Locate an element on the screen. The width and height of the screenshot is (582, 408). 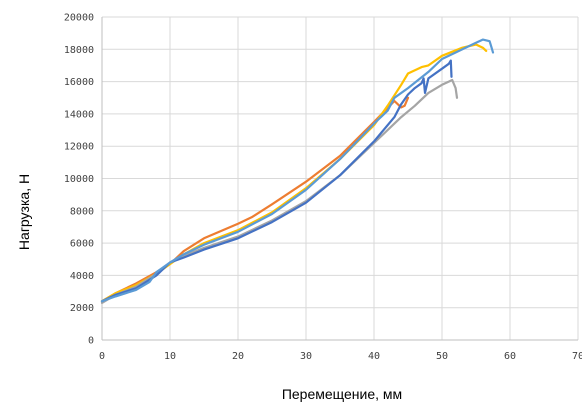
x-tick-label: 20 is located at coordinates (238, 356).